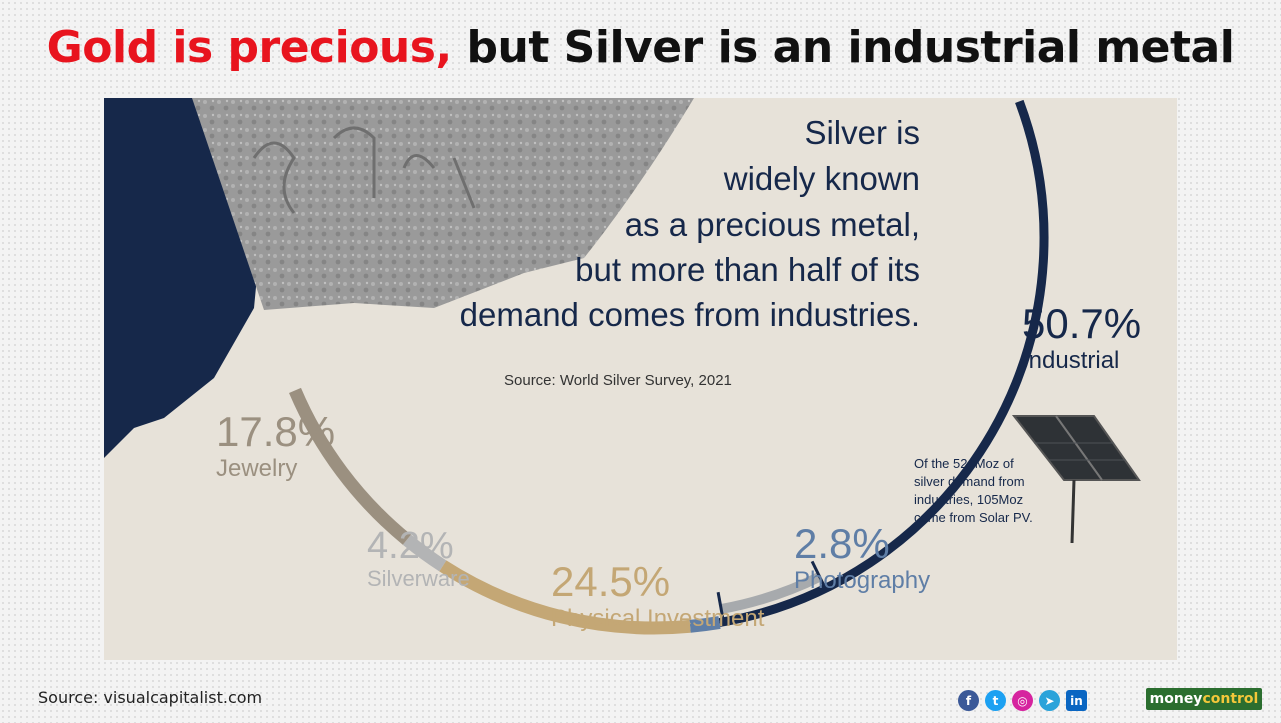  Describe the element at coordinates (964, 463) in the screenshot. I see `solar-note-line-1: Of the 524Moz of` at that location.